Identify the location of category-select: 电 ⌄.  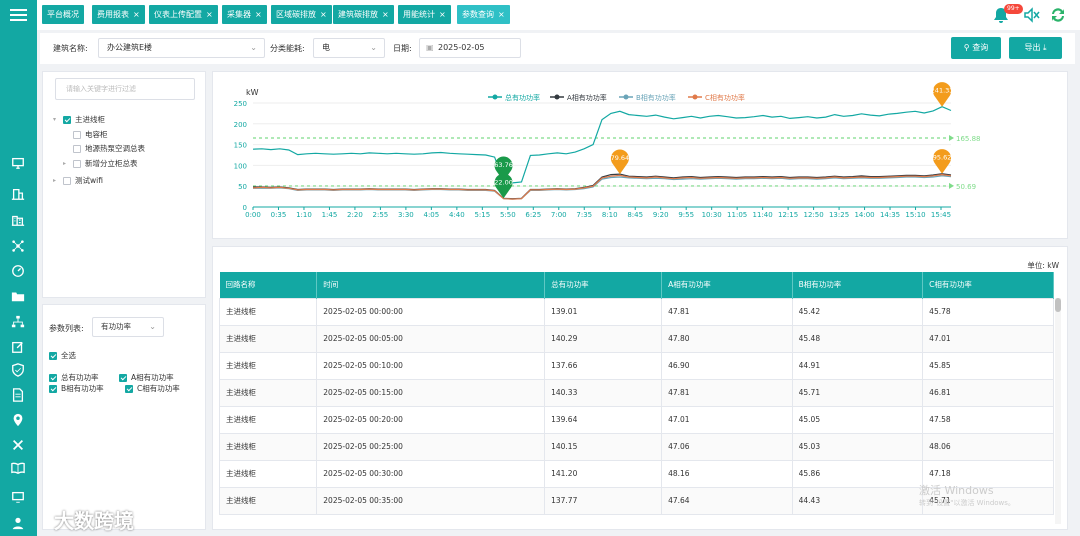
(349, 48).